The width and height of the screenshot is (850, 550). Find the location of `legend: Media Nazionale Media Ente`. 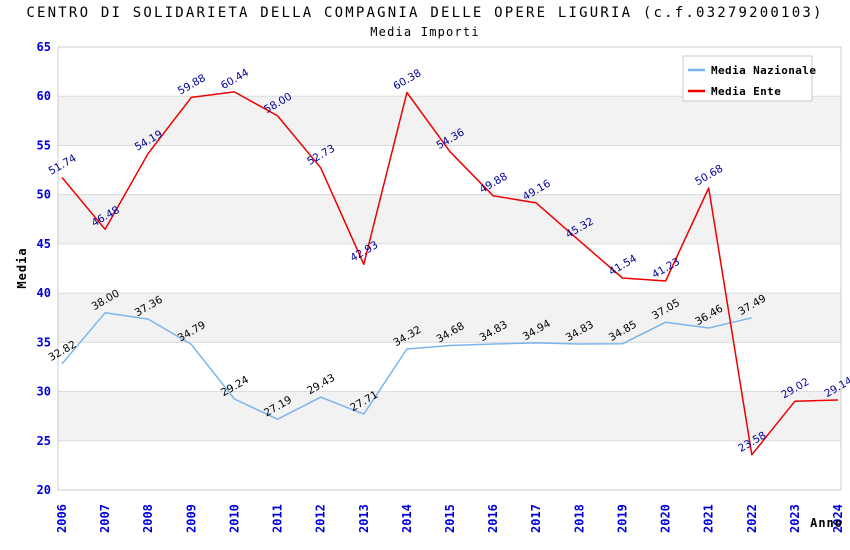

legend: Media Nazionale Media Ente is located at coordinates (749, 78).